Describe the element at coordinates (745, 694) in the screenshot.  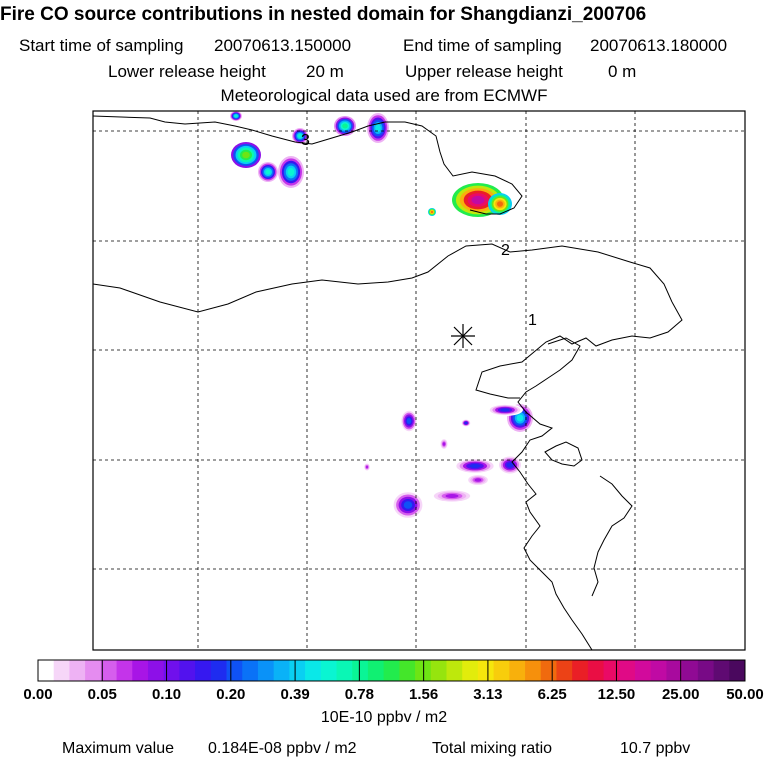
I see `colorbar-tick-label: 50.00` at that location.